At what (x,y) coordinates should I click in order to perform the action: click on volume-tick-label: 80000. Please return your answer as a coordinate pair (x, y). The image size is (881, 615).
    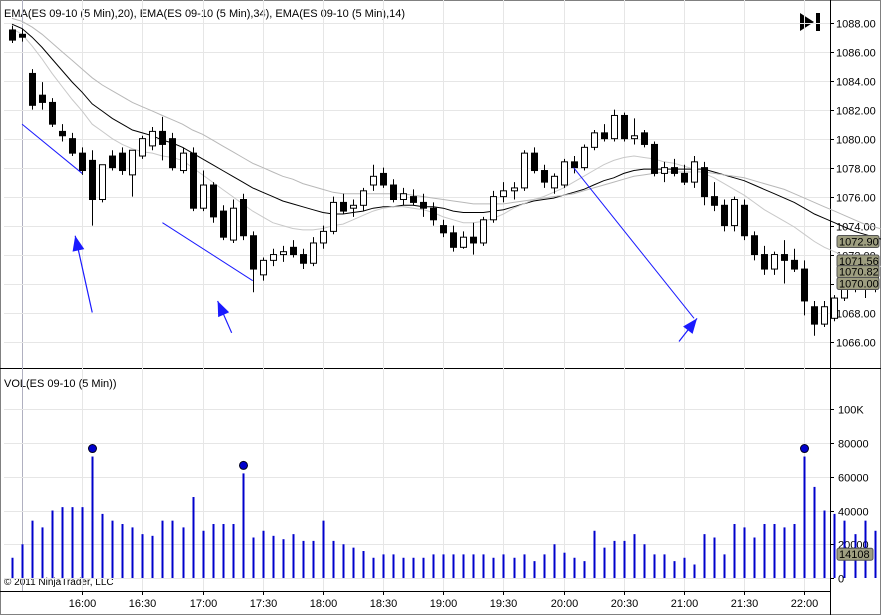
    Looking at the image, I should click on (853, 445).